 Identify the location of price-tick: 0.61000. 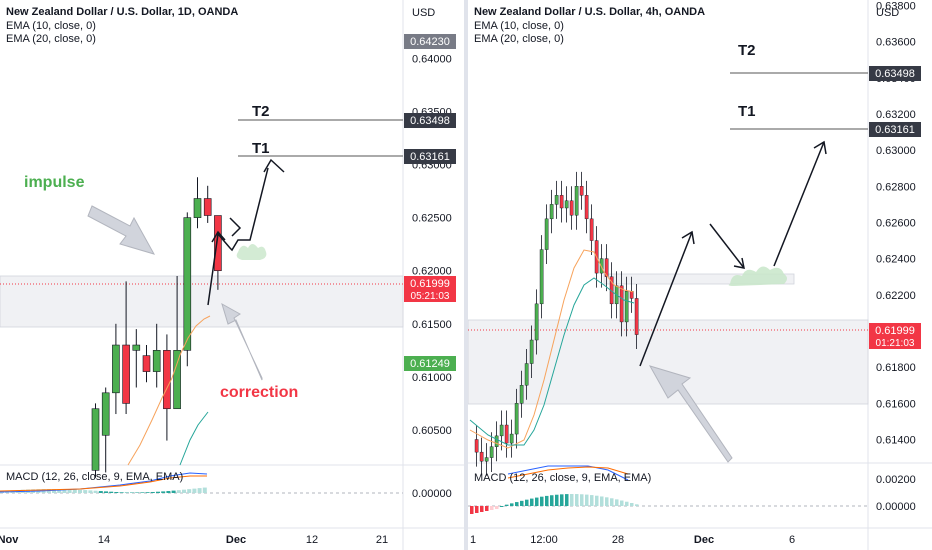
(432, 378).